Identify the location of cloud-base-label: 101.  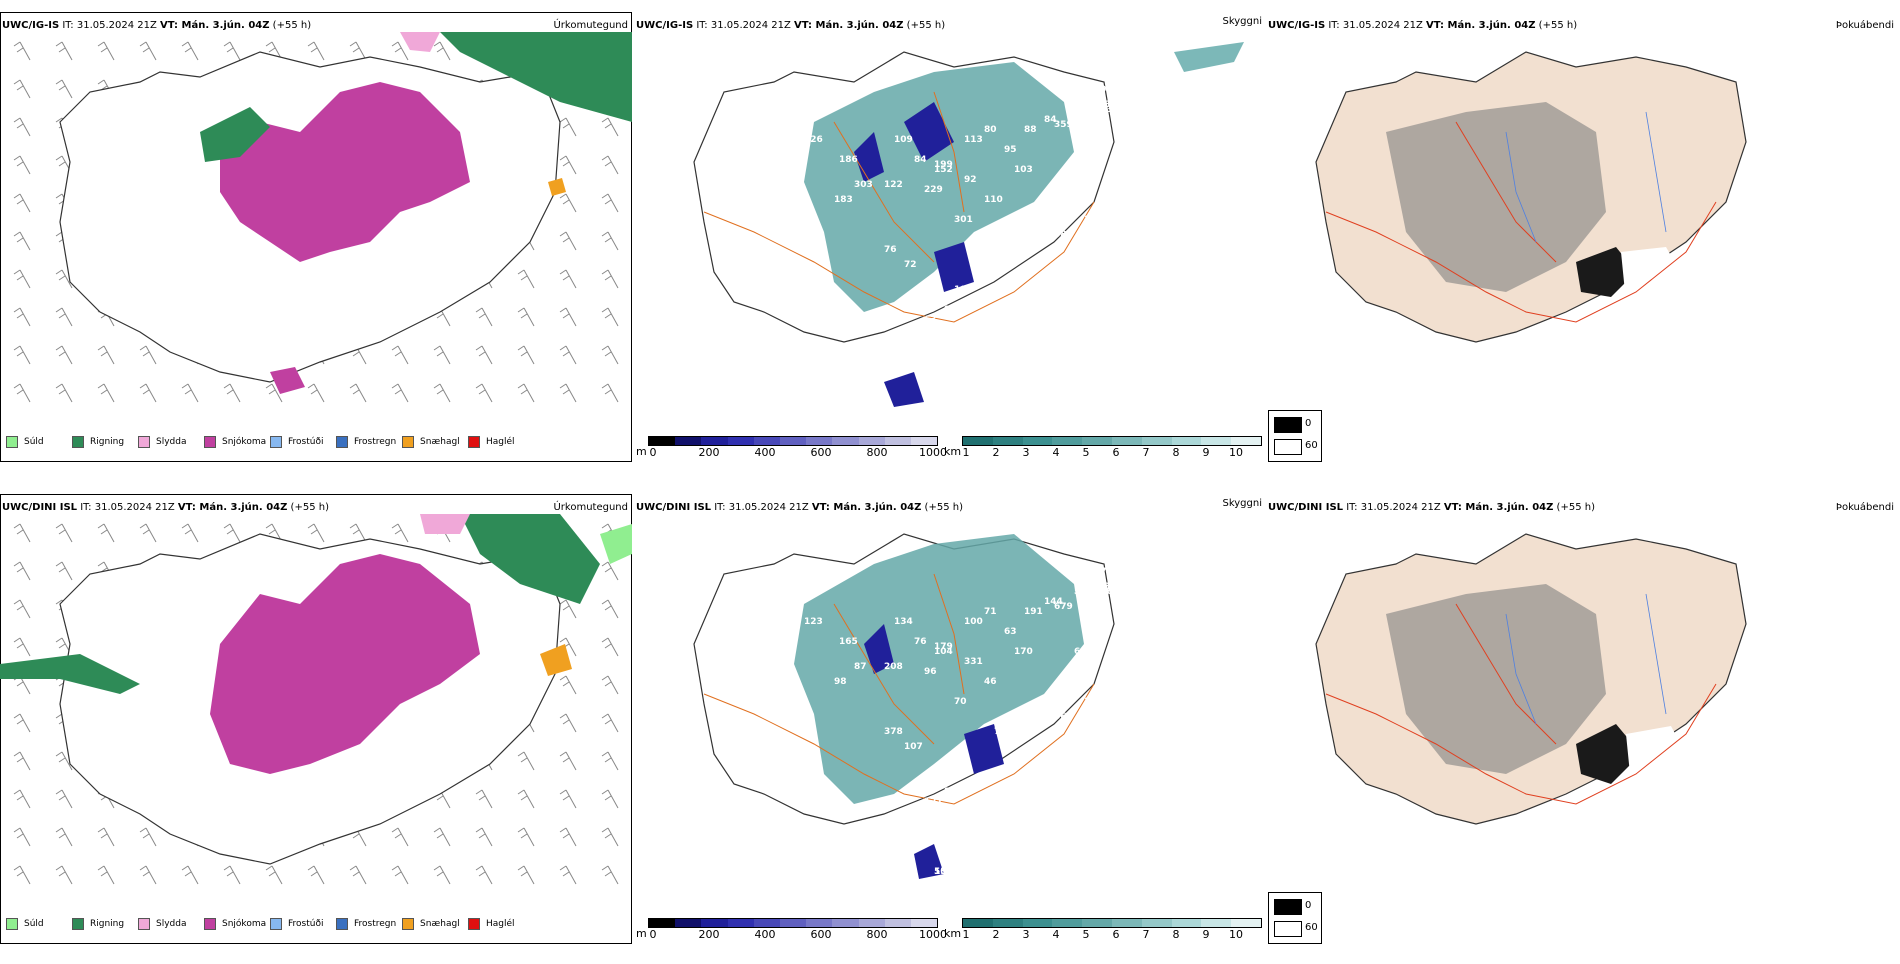
(1043, 300).